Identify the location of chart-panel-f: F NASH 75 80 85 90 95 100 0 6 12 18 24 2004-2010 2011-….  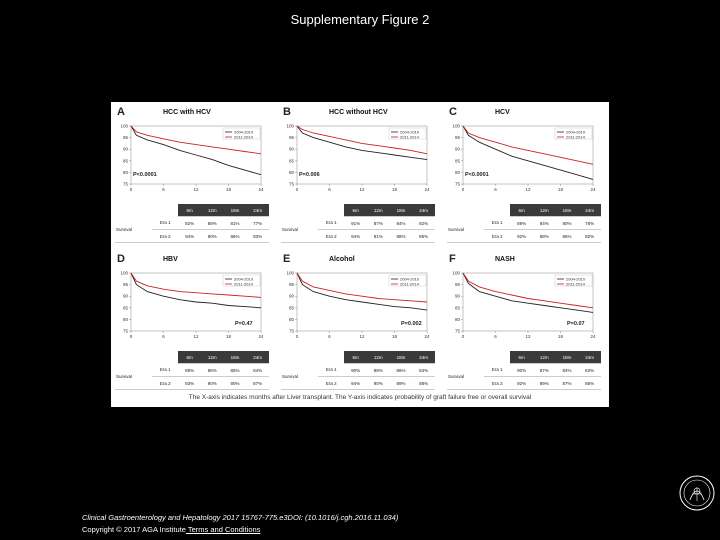
(526, 324).